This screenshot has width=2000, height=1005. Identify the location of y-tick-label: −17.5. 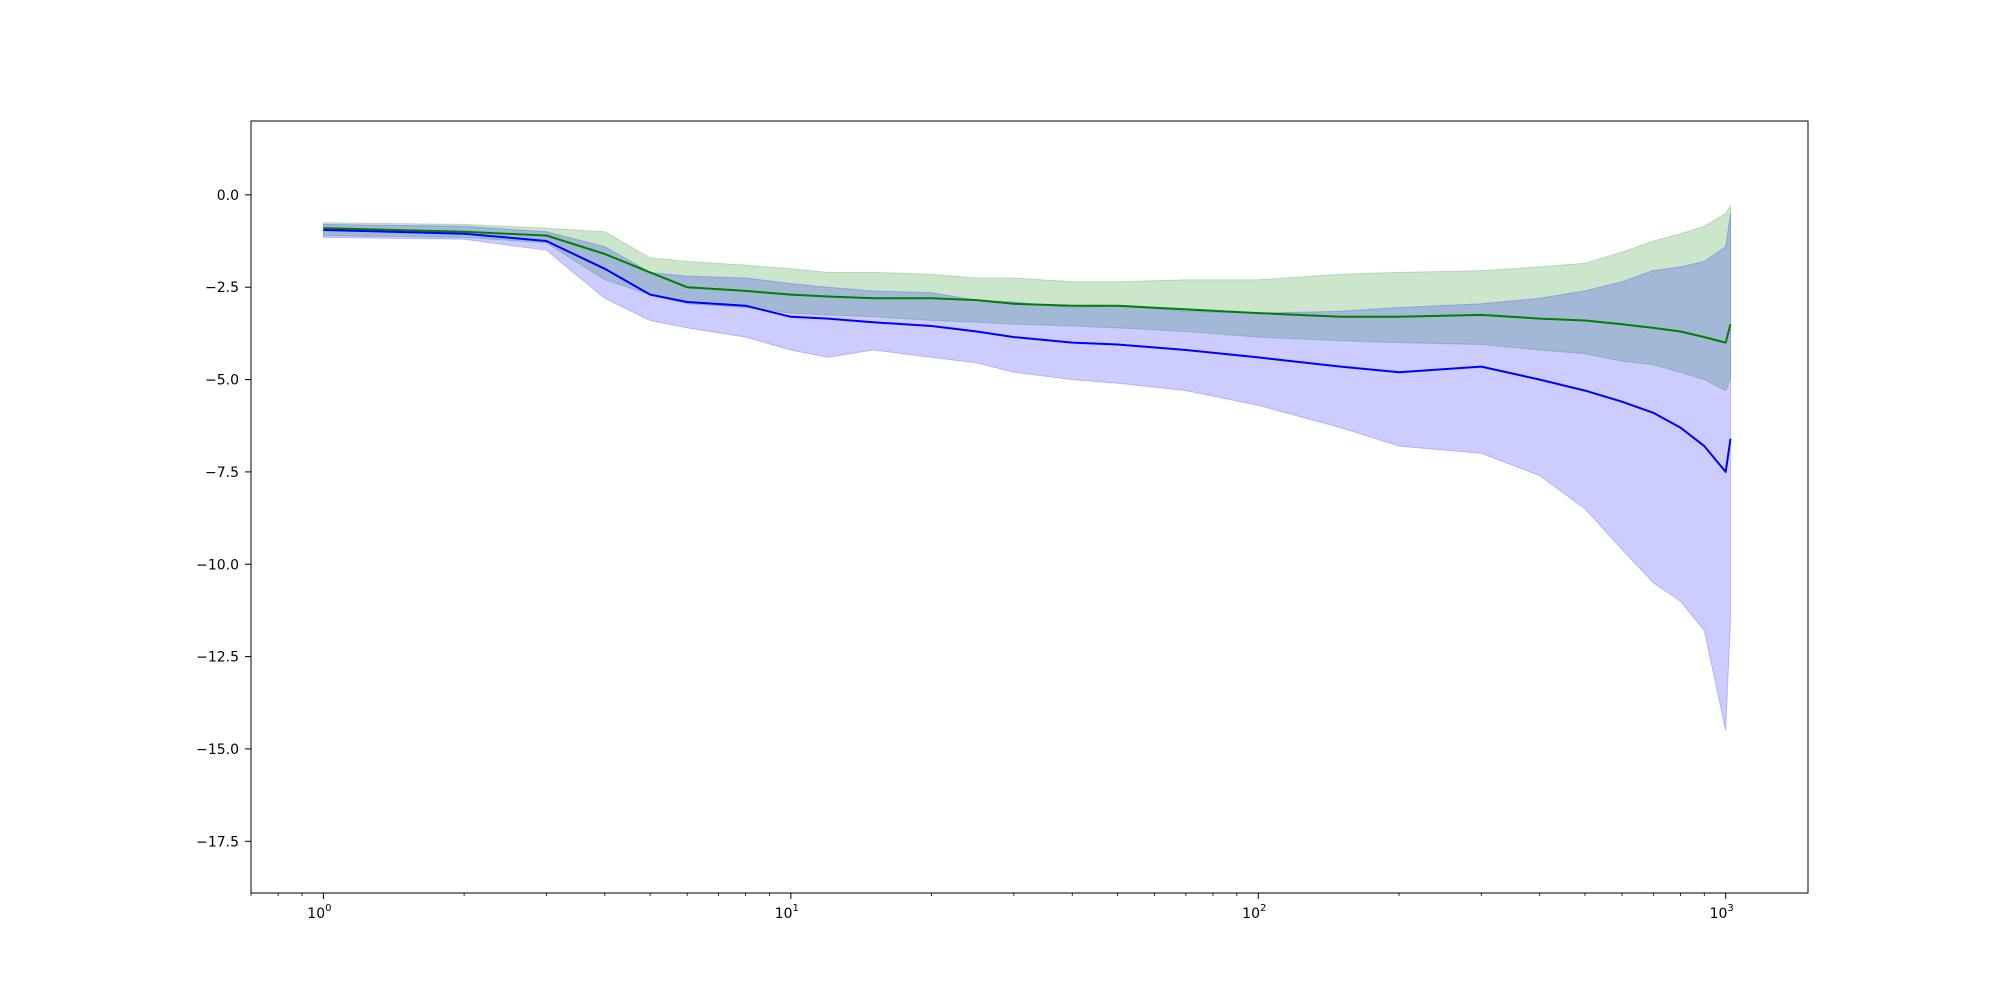
(217, 842).